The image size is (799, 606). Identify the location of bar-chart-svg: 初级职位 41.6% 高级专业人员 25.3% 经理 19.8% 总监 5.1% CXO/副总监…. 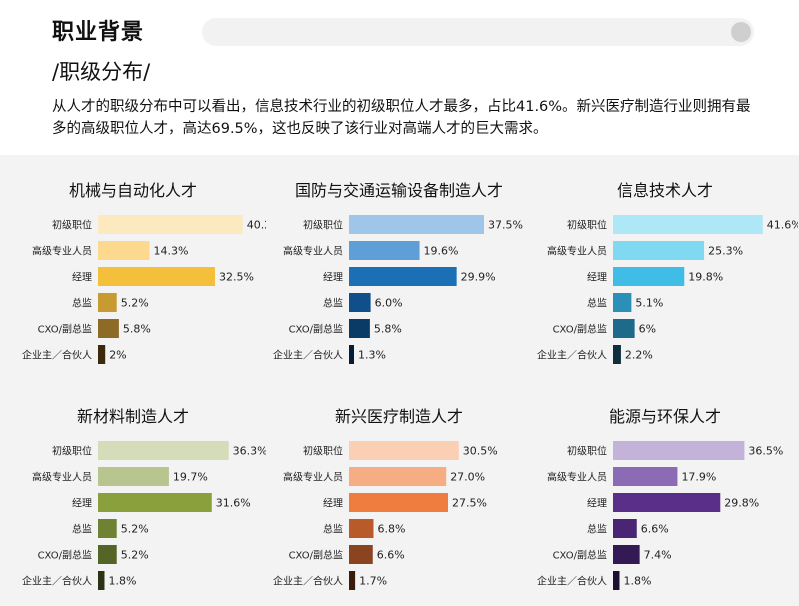
(667, 289).